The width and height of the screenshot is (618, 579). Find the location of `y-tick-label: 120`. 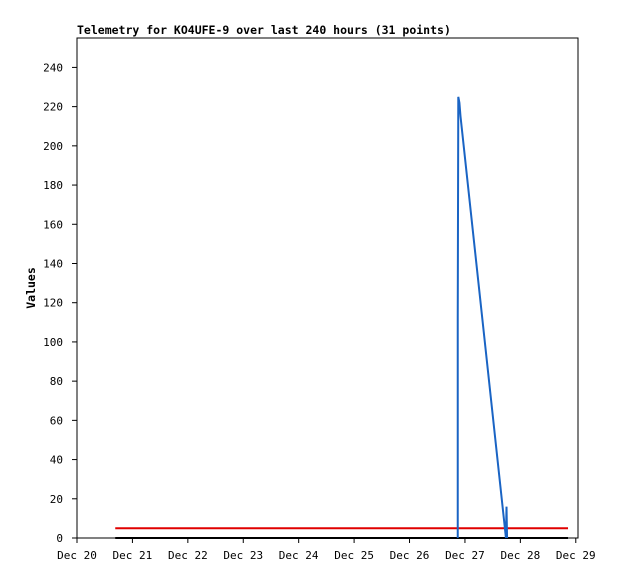

y-tick-label: 120 is located at coordinates (53, 303).